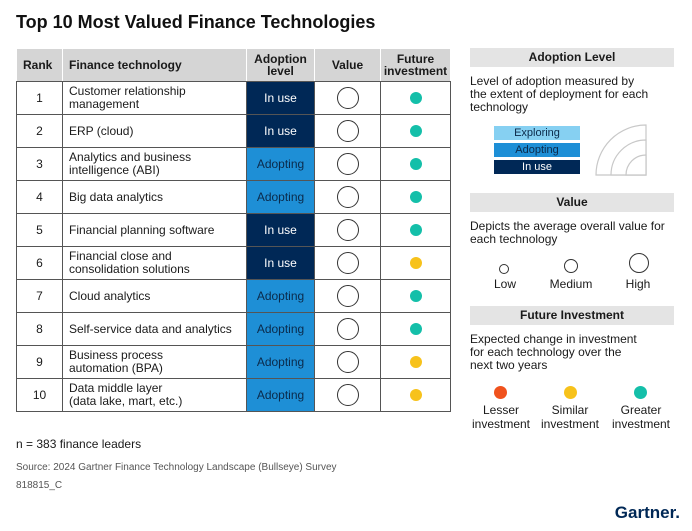 The image size is (692, 531). What do you see at coordinates (154, 197) in the screenshot?
I see `technology-cell: Big data analytics` at bounding box center [154, 197].